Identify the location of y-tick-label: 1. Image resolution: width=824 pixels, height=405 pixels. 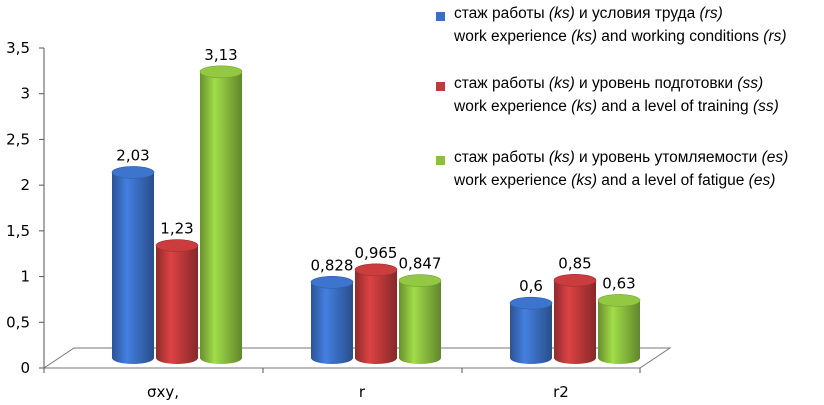
(25, 277).